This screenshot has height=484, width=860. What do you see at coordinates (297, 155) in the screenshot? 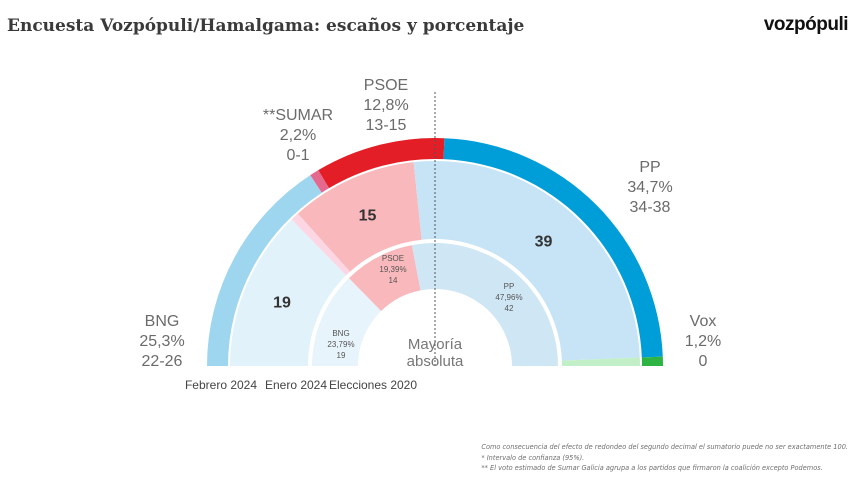
I see `party-label-sumar-range: 0-1` at bounding box center [297, 155].